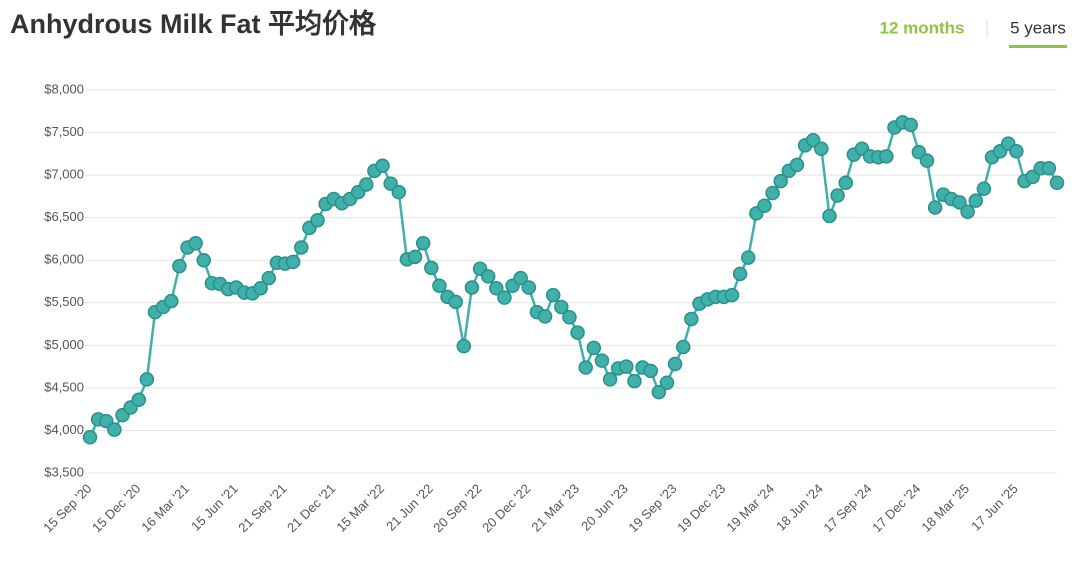 This screenshot has width=1080, height=577. I want to click on y-tick-label: $3,500, so click(64, 471).